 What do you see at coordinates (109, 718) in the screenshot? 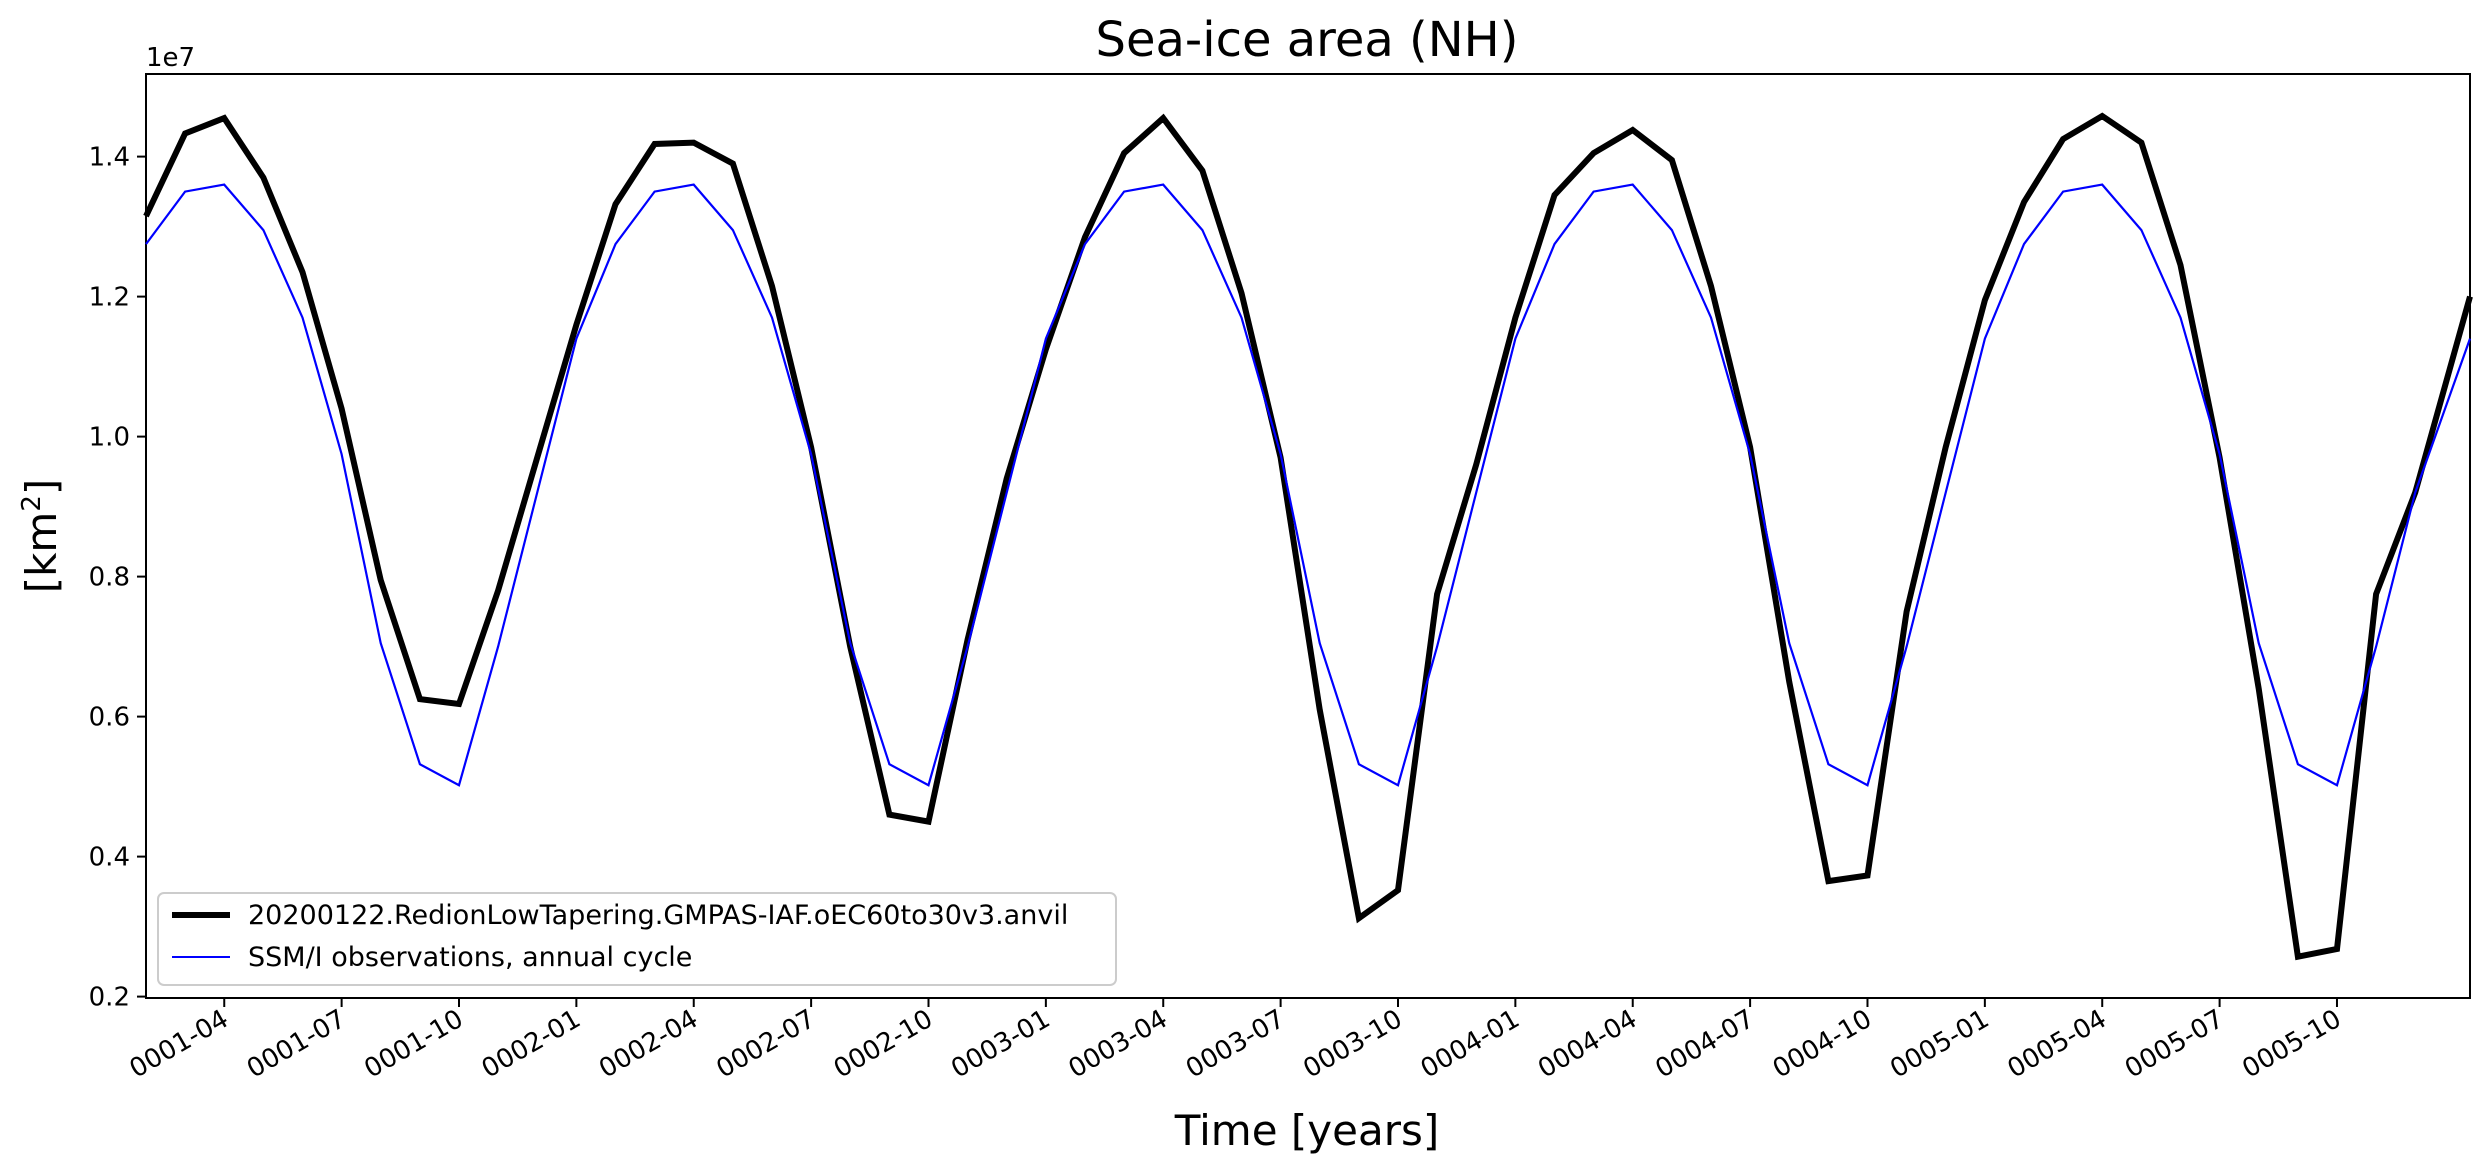
I see `y-tick-label: 0.6` at bounding box center [109, 718].